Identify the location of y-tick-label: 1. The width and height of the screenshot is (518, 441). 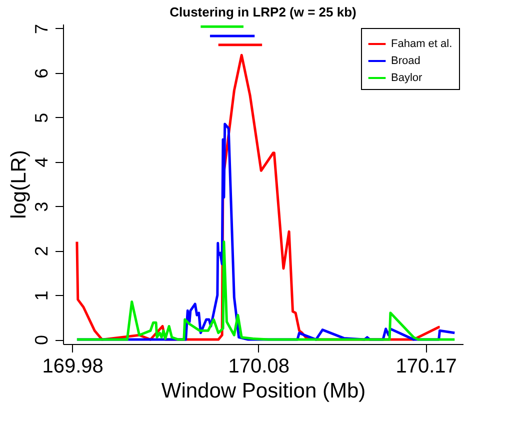
(42, 295).